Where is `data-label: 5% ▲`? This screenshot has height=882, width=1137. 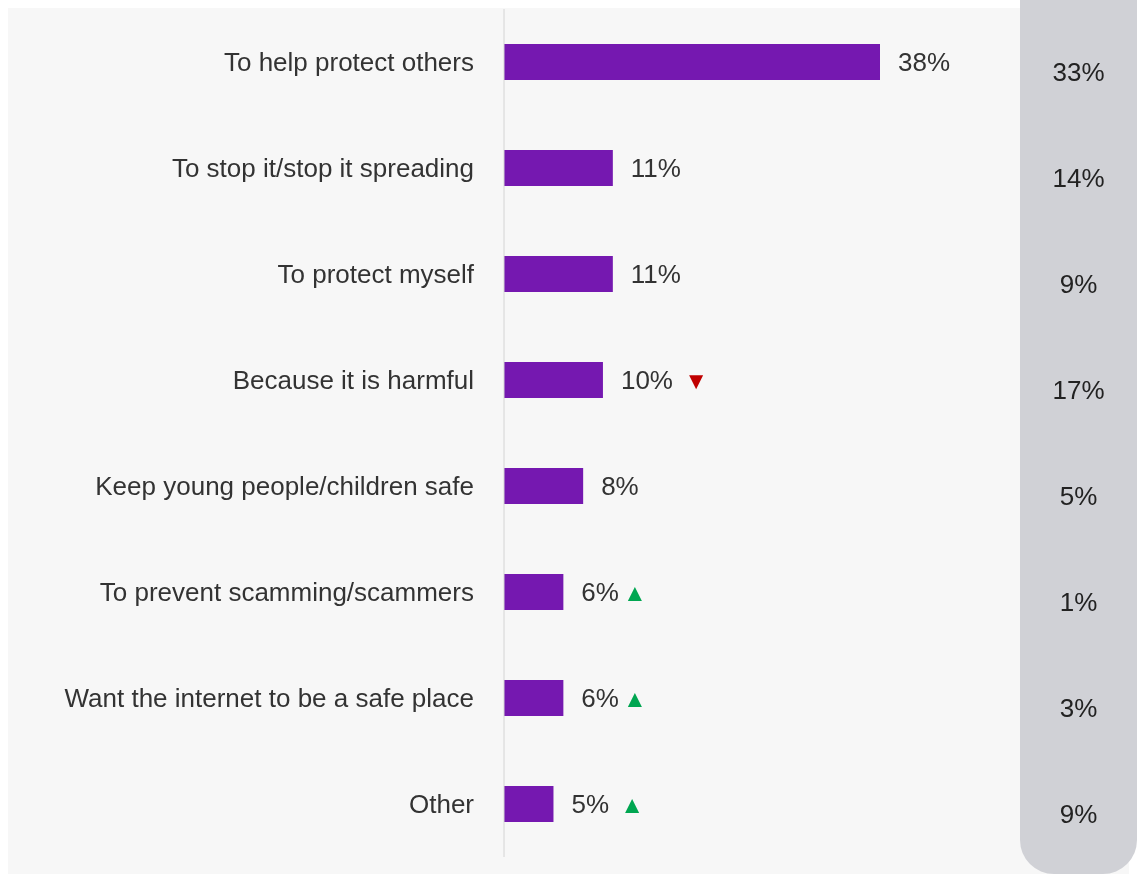 data-label: 5% ▲ is located at coordinates (608, 804).